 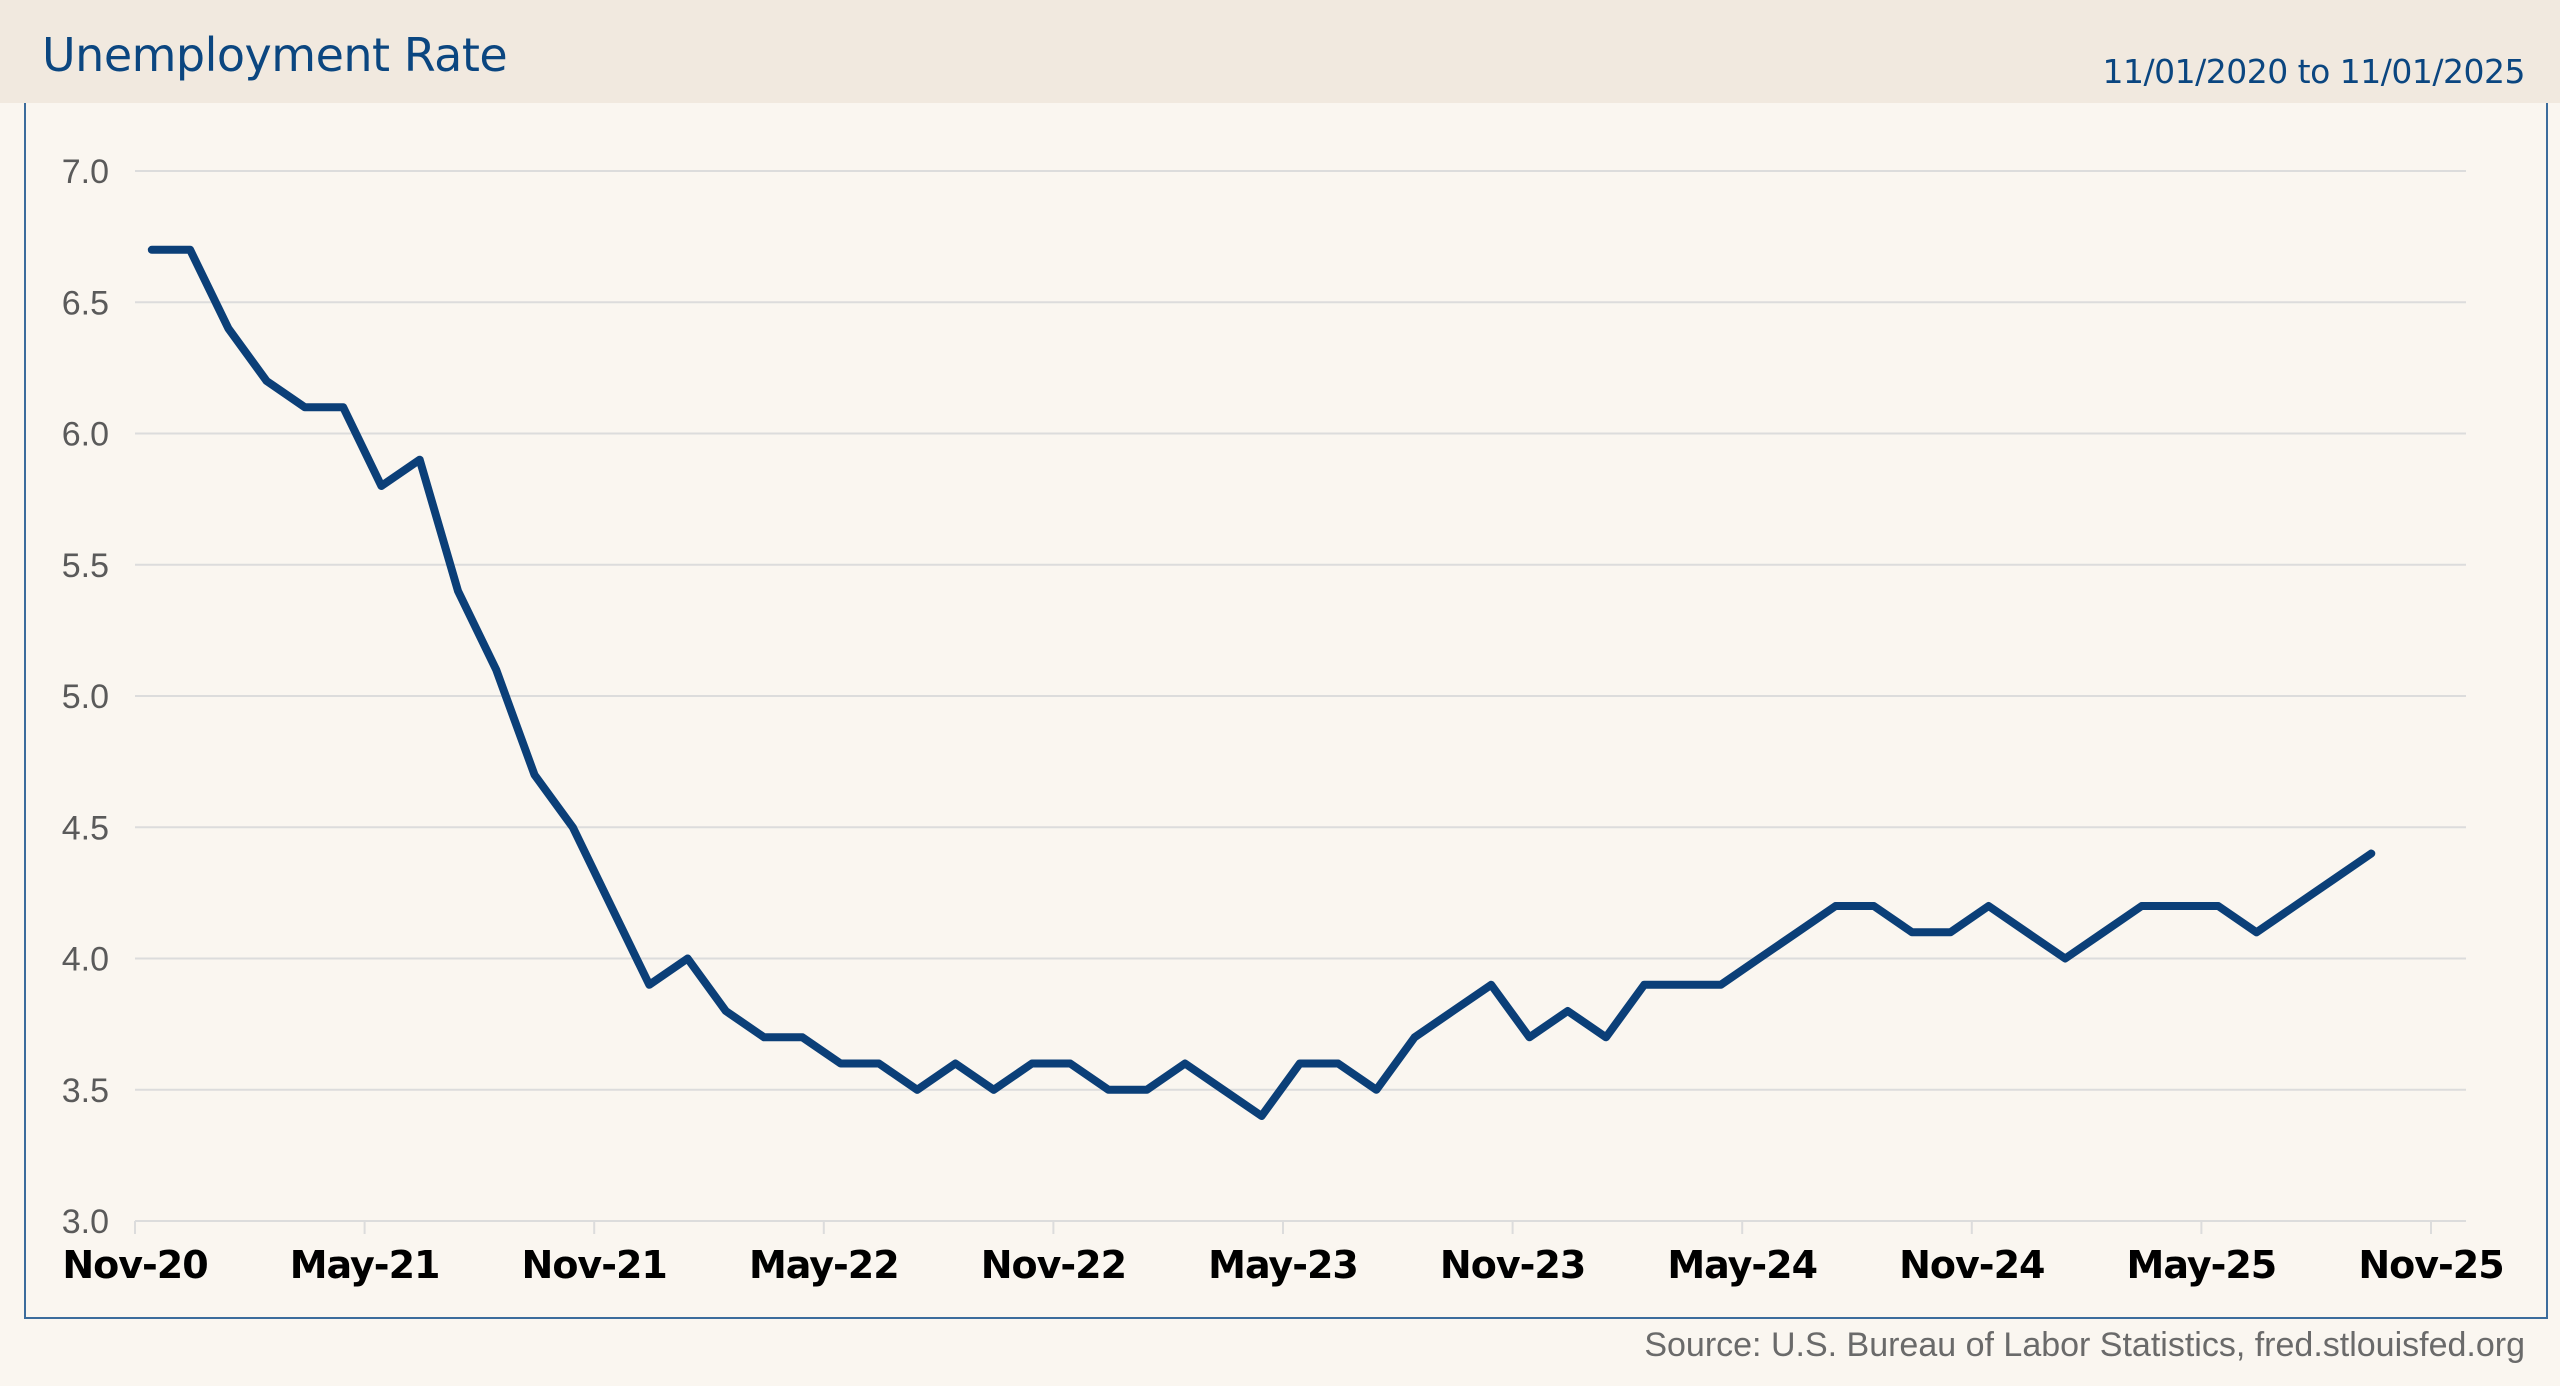 What do you see at coordinates (85, 435) in the screenshot?
I see `y-tick-label: 6.0` at bounding box center [85, 435].